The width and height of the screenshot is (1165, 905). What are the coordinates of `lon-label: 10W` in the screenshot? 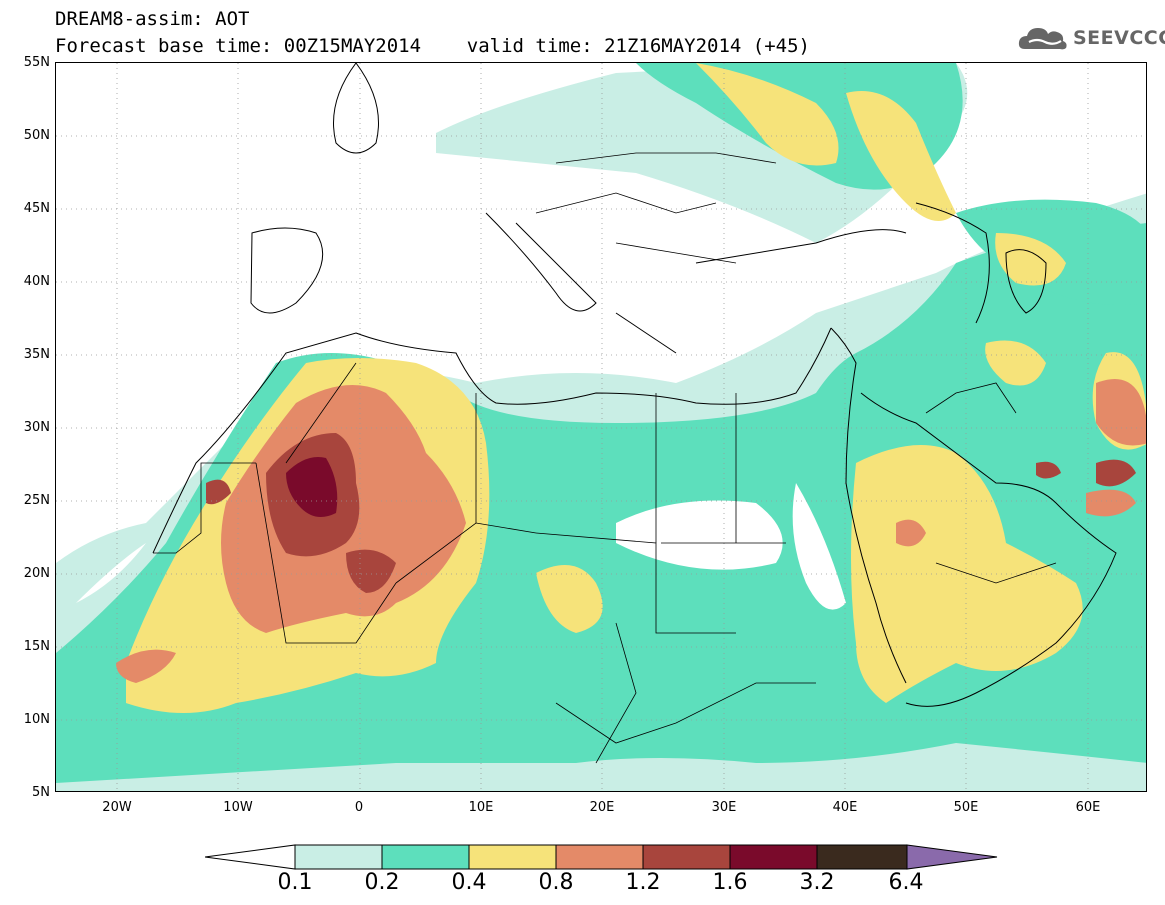 It's located at (238, 807).